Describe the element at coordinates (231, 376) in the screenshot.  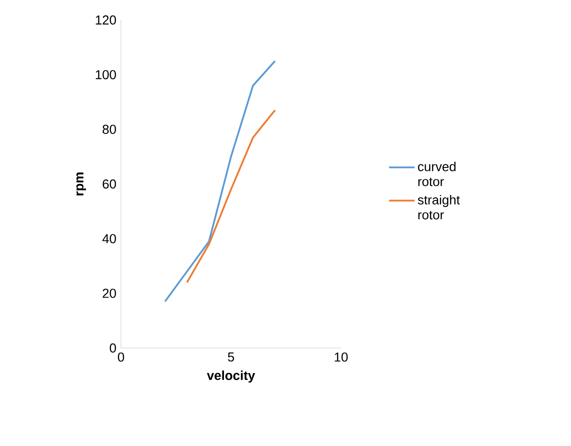
I see `x-axis-title: velocity` at that location.